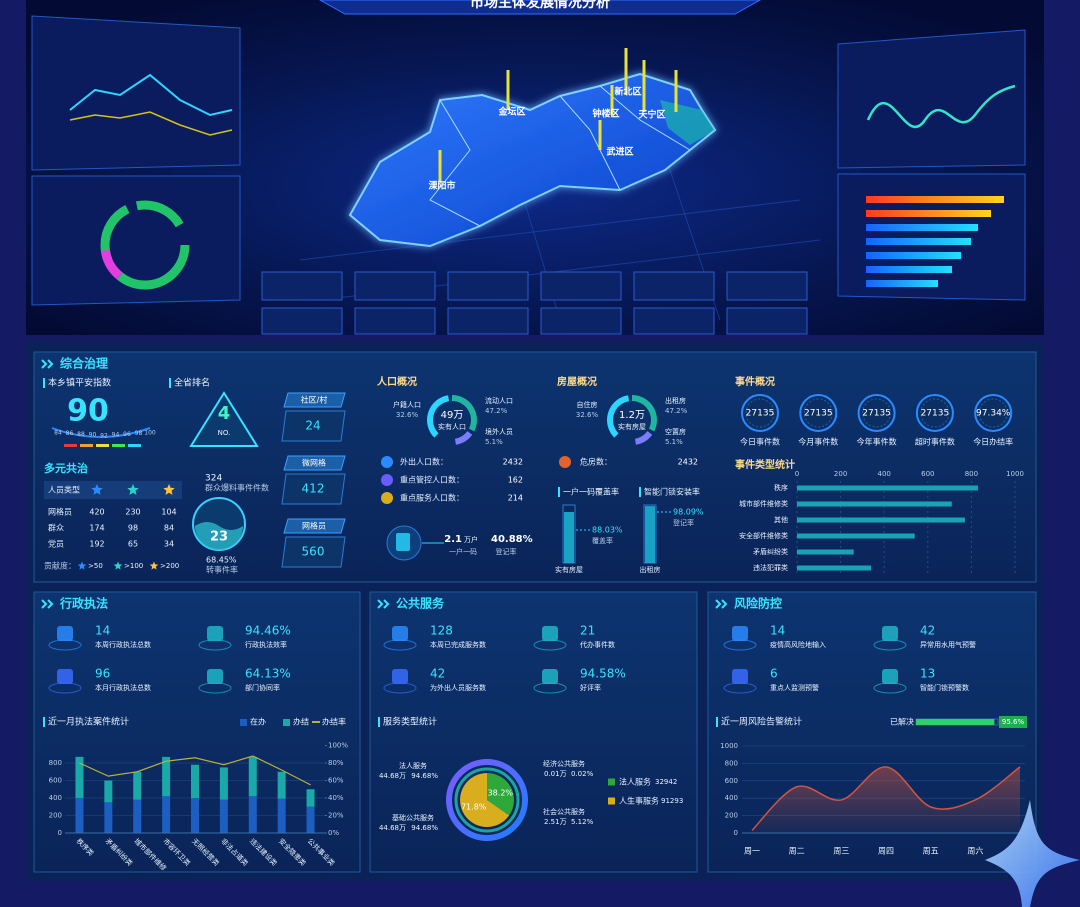 The height and width of the screenshot is (907, 1080). What do you see at coordinates (590, 143) in the screenshot?
I see `map-border` at bounding box center [590, 143].